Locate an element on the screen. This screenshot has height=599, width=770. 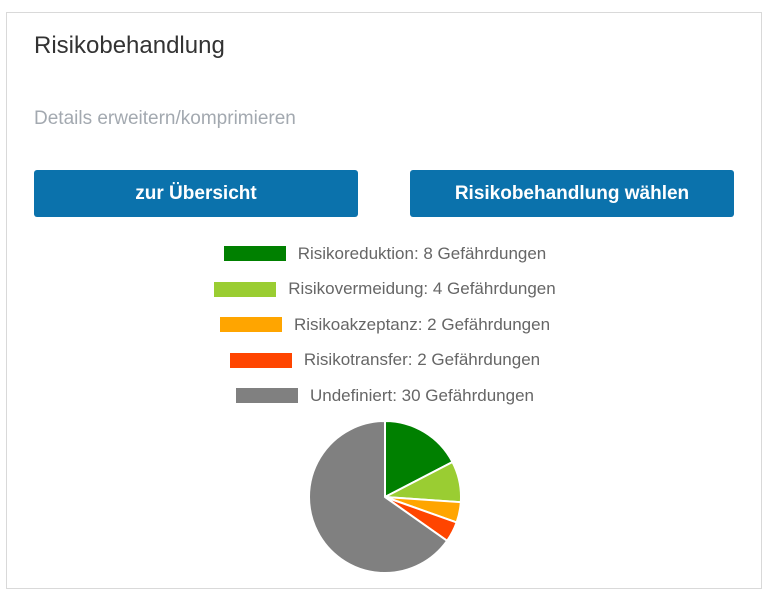
legend-item-risikoakzeptanz: Risikoakzeptanz: 2 Gefährdungen is located at coordinates (385, 325).